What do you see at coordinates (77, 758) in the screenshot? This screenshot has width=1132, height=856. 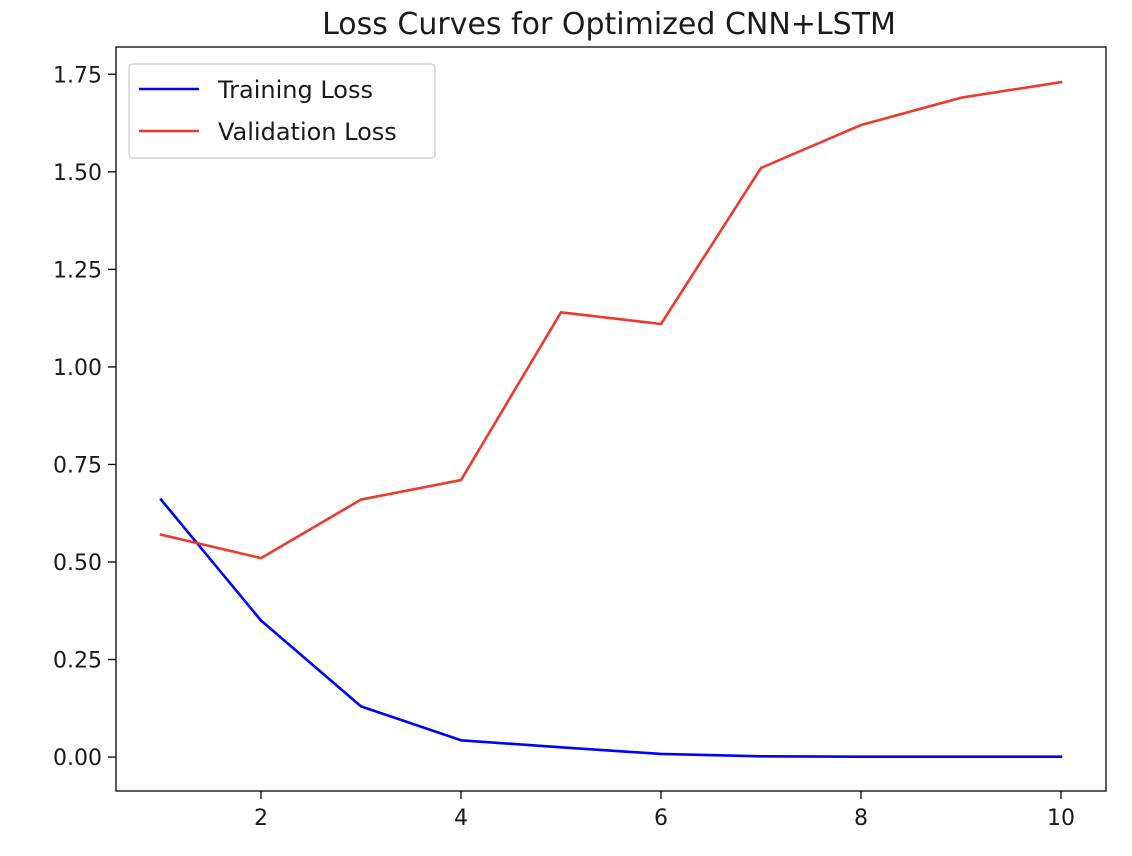 I see `y-tick-label: 0.00` at bounding box center [77, 758].